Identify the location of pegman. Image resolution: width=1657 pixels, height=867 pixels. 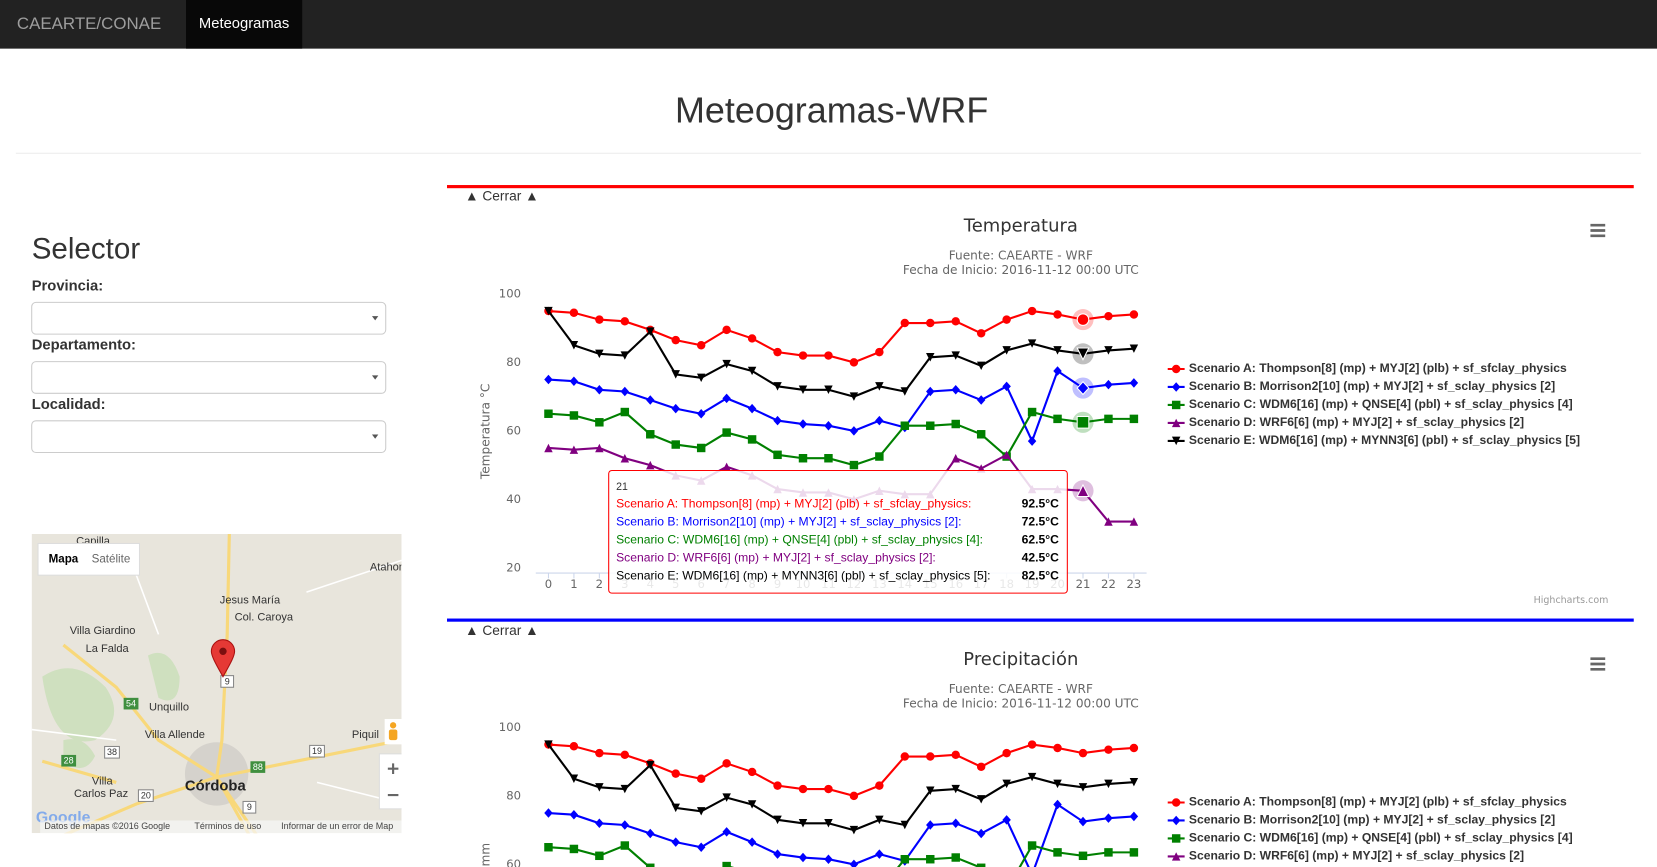
(393, 725).